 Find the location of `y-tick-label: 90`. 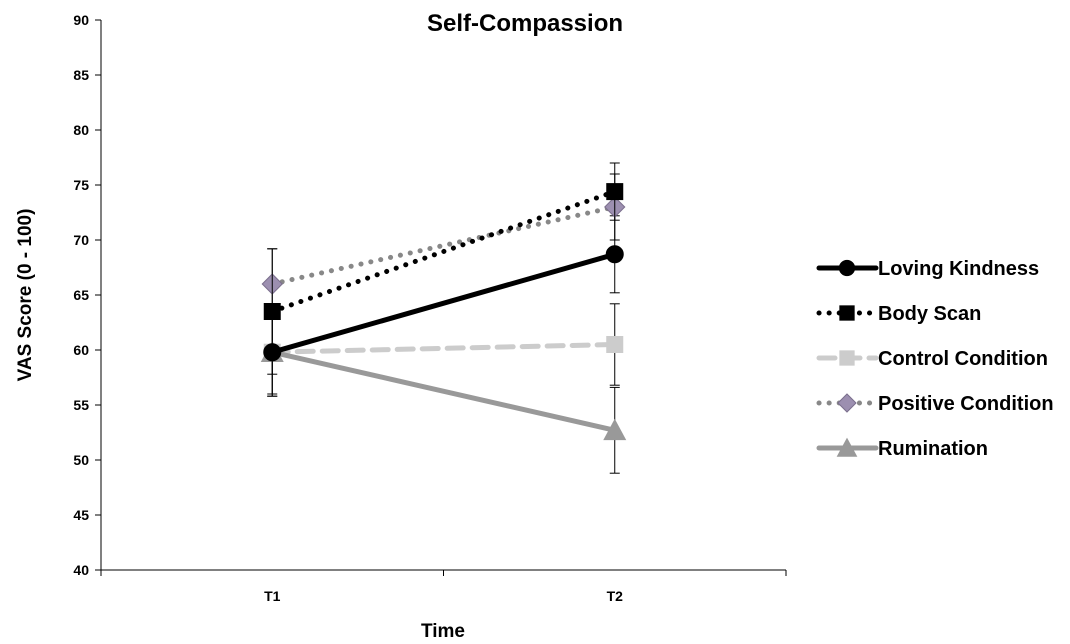

y-tick-label: 90 is located at coordinates (81, 20).